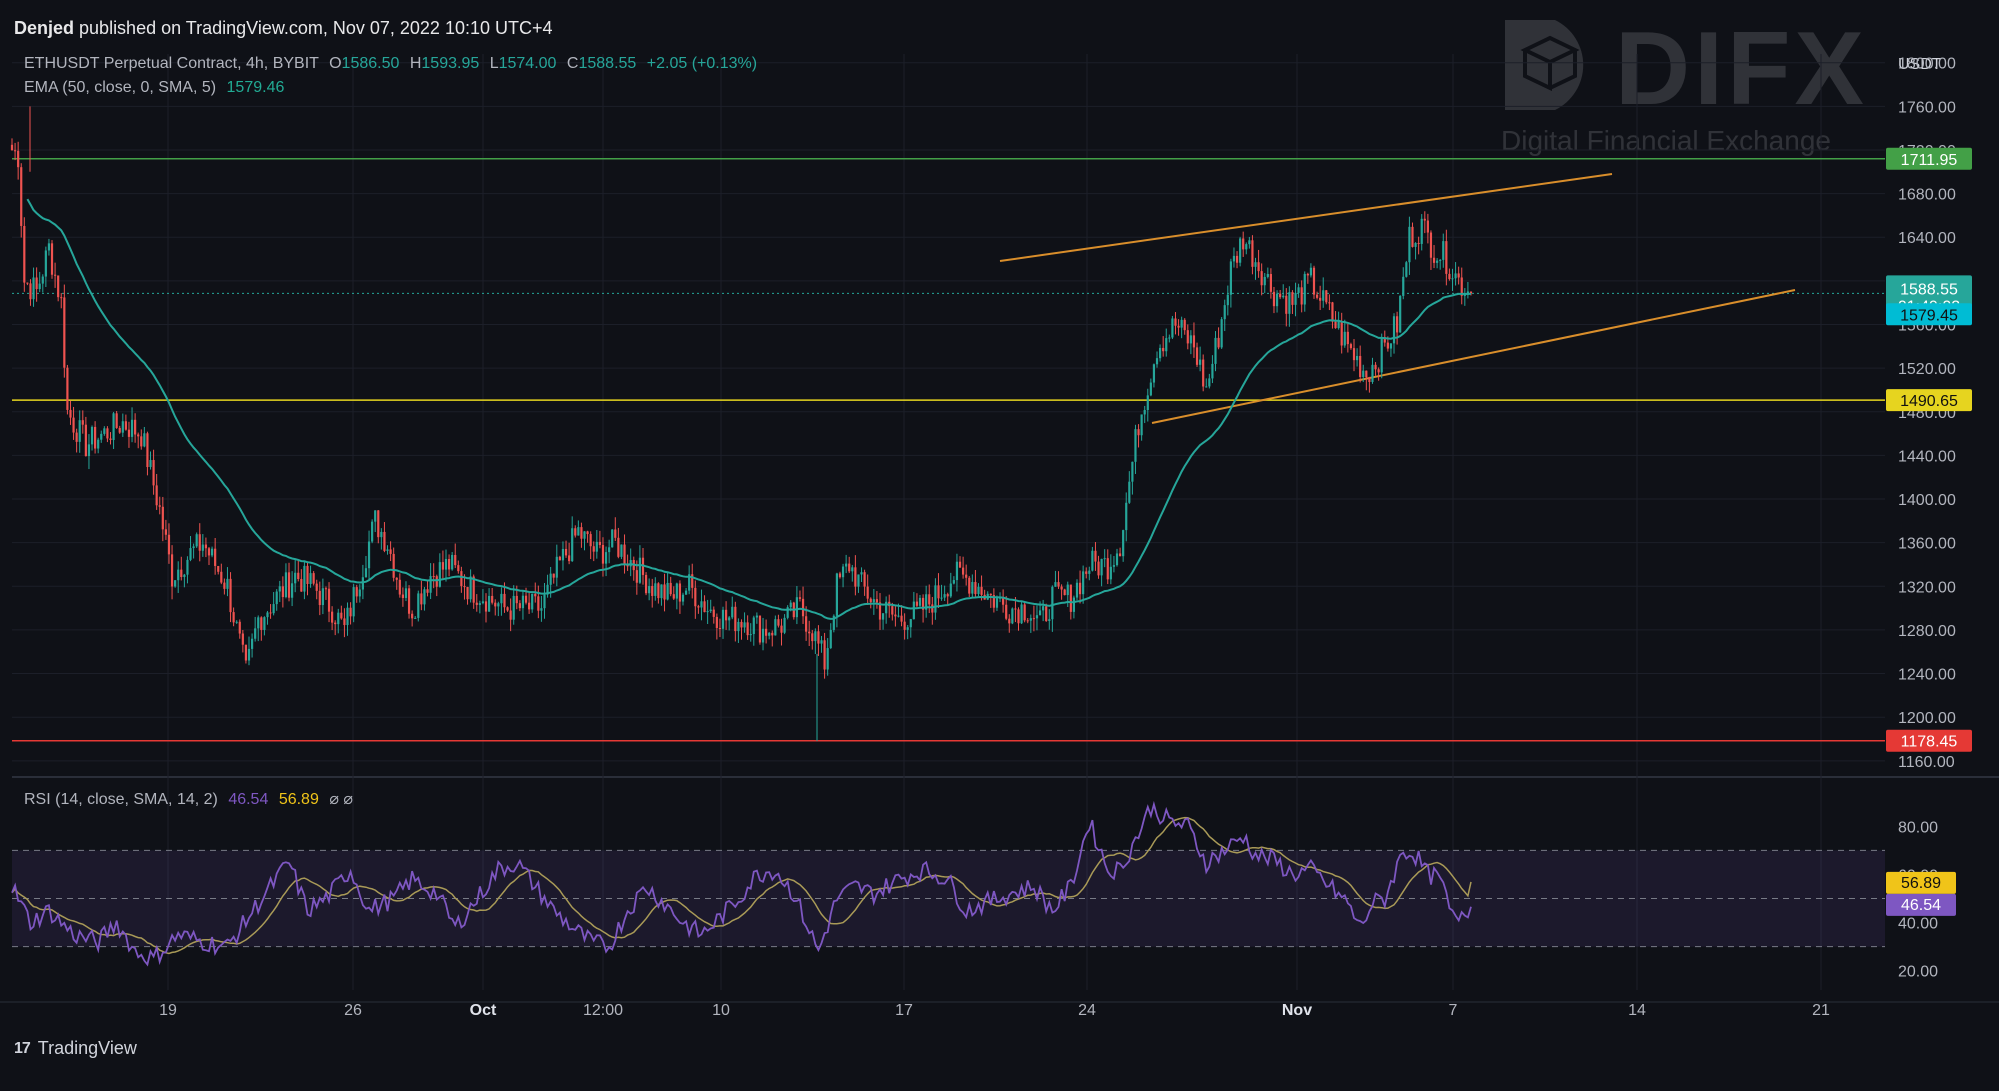 Image resolution: width=1999 pixels, height=1091 pixels. Describe the element at coordinates (603, 1010) in the screenshot. I see `time-tick-label: 12:00` at that location.